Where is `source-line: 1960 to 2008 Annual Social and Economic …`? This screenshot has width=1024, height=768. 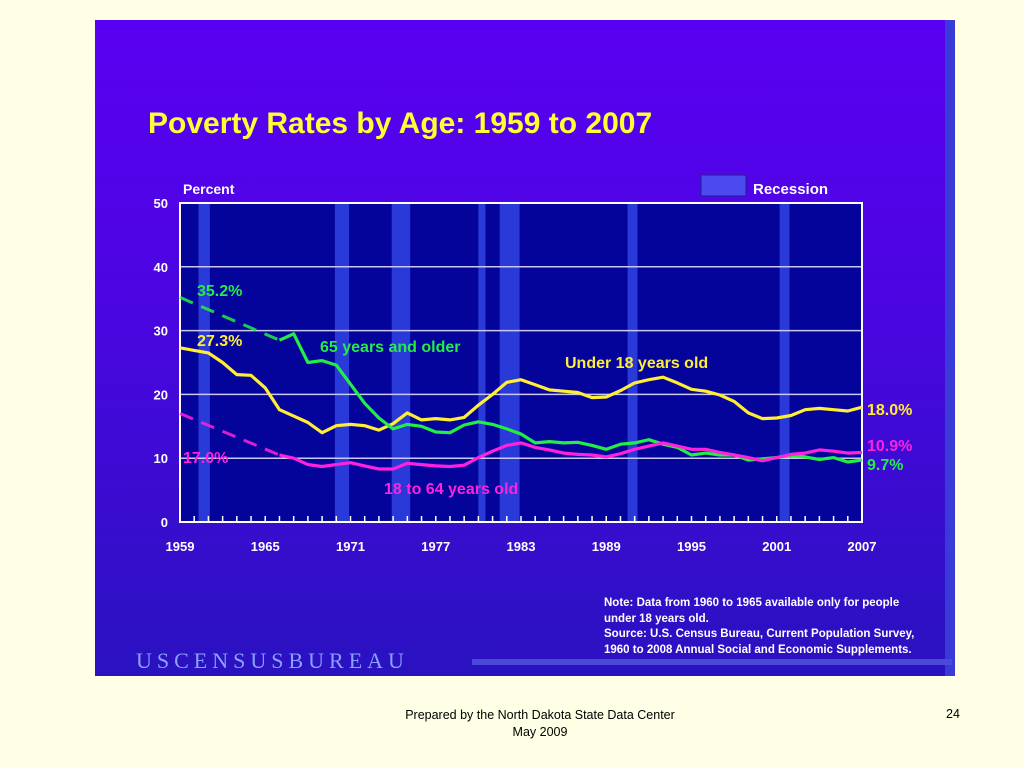
source-line: 1960 to 2008 Annual Social and Economic … is located at coordinates (758, 649).